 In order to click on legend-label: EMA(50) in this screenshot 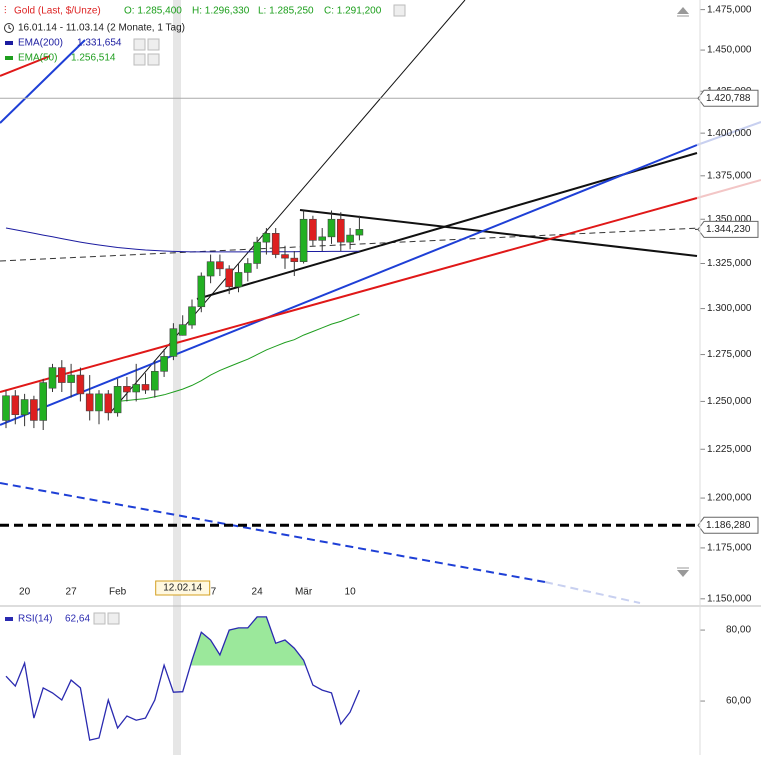, I will do `click(37, 58)`.